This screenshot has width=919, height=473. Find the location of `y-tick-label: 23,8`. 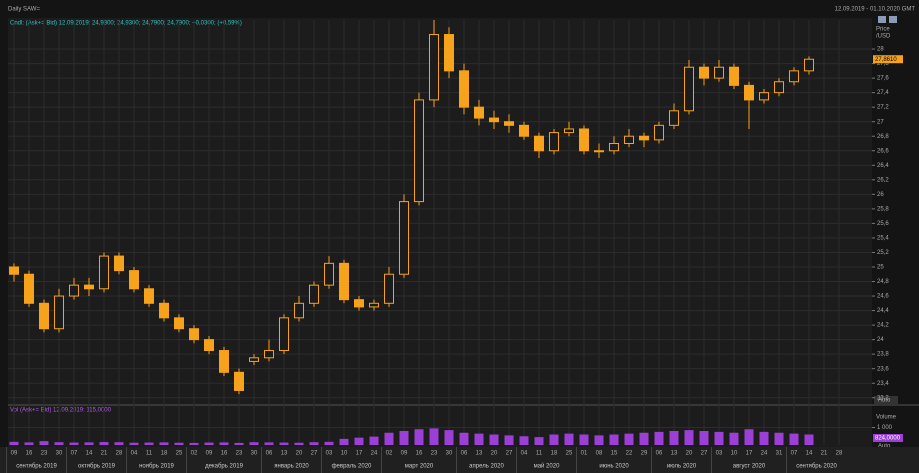

y-tick-label: 23,8 is located at coordinates (883, 355).